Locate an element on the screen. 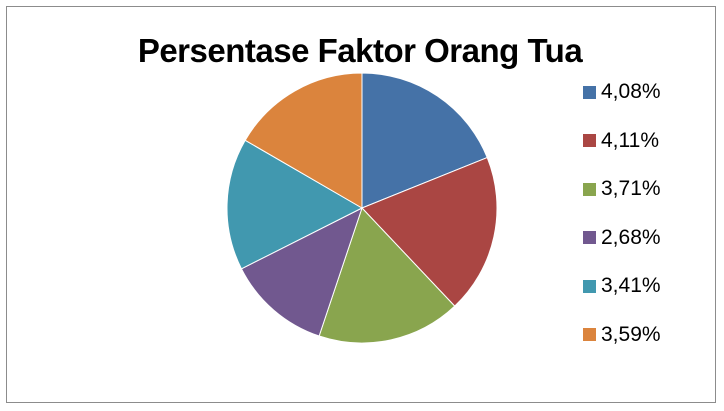 The image size is (724, 411). legend-label: 3,59% is located at coordinates (631, 334).